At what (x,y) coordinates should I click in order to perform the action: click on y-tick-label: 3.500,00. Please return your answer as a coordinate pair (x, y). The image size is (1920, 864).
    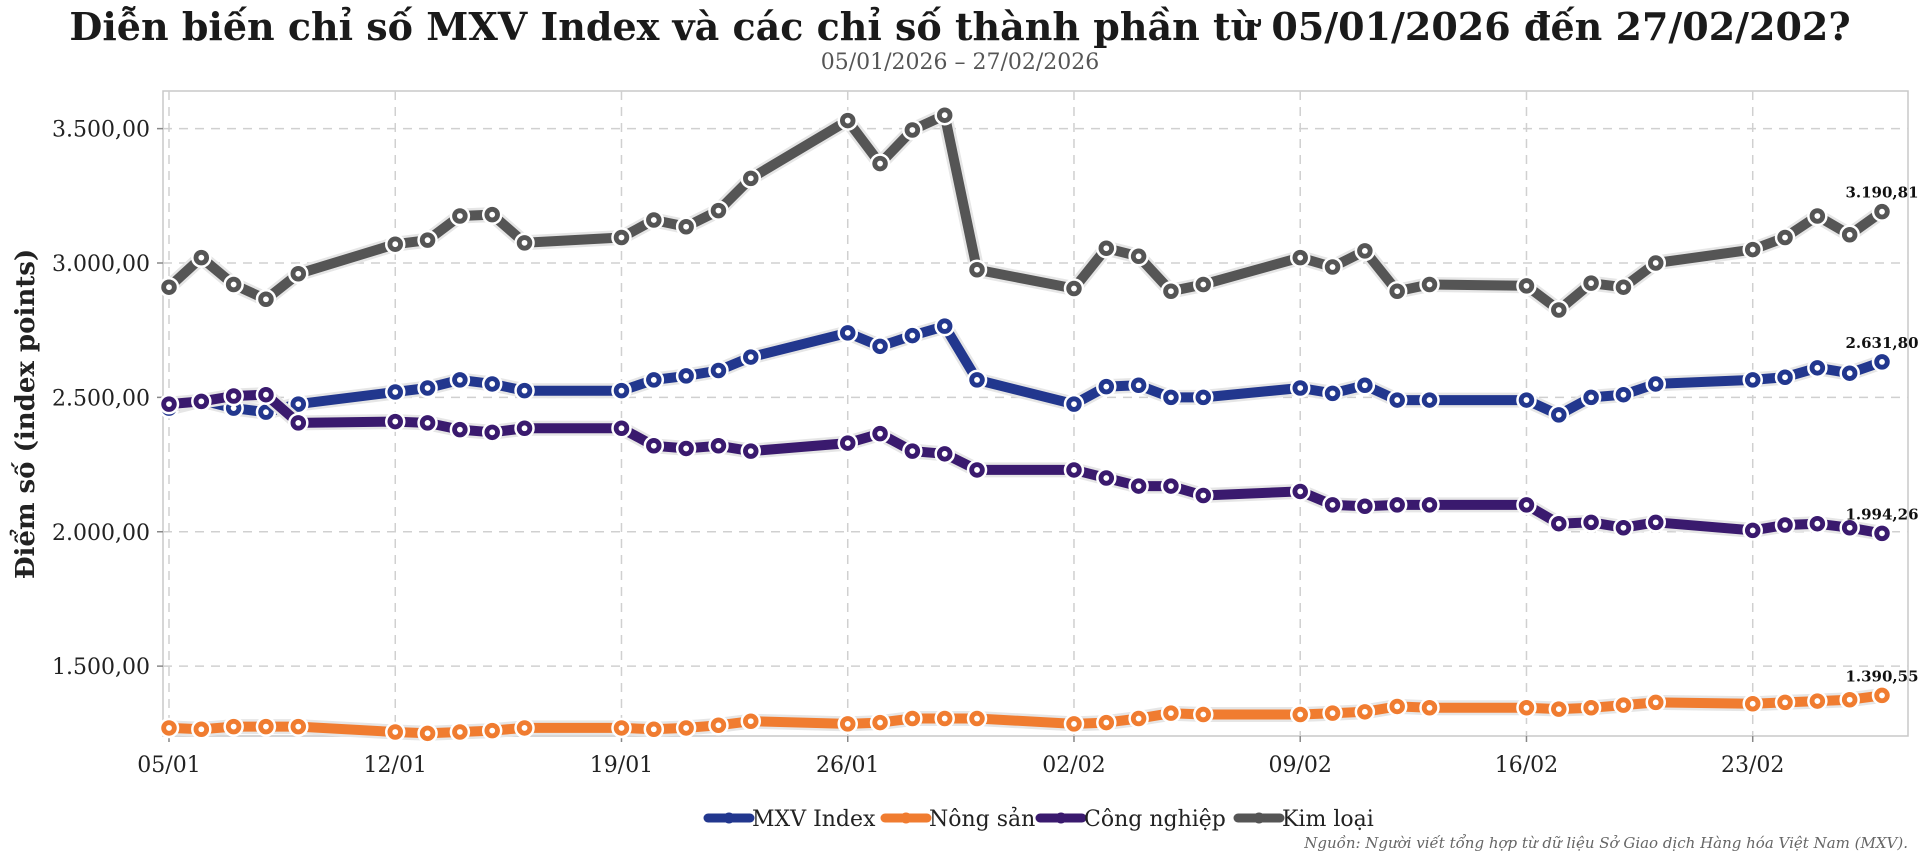
    Looking at the image, I should click on (101, 130).